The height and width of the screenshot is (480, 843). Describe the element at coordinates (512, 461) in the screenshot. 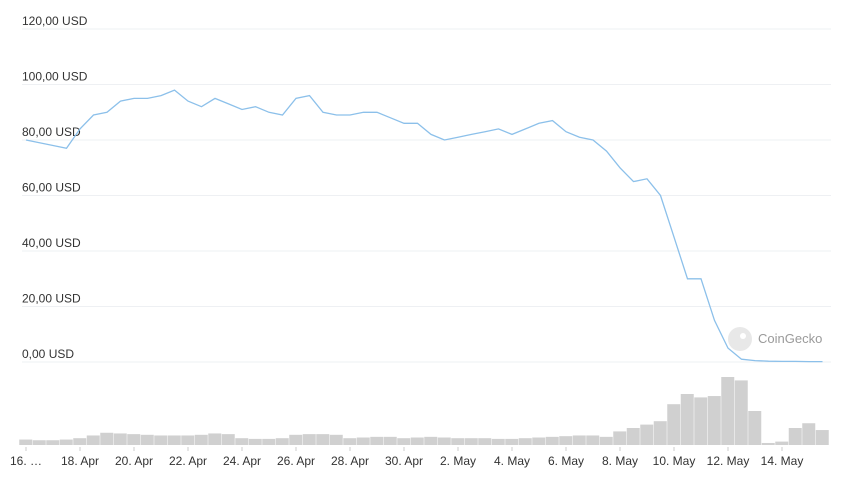

I see `x-tick-label: 4. May` at that location.